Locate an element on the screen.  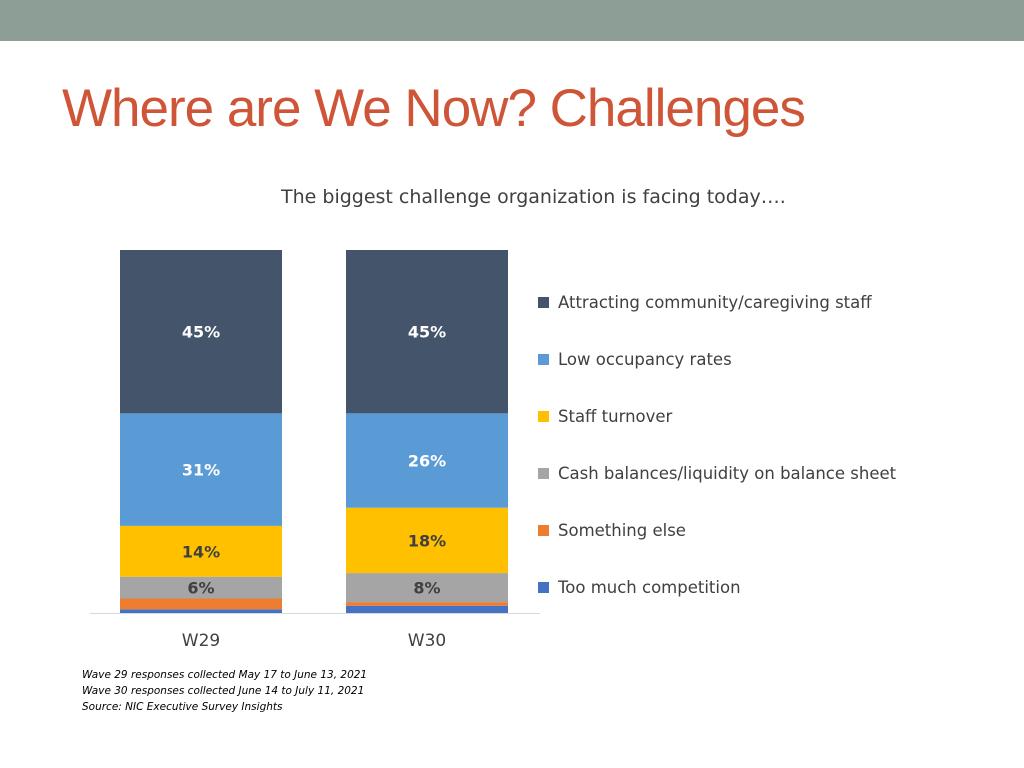
data-label-w30-staff-turnover: 18% is located at coordinates (427, 540).